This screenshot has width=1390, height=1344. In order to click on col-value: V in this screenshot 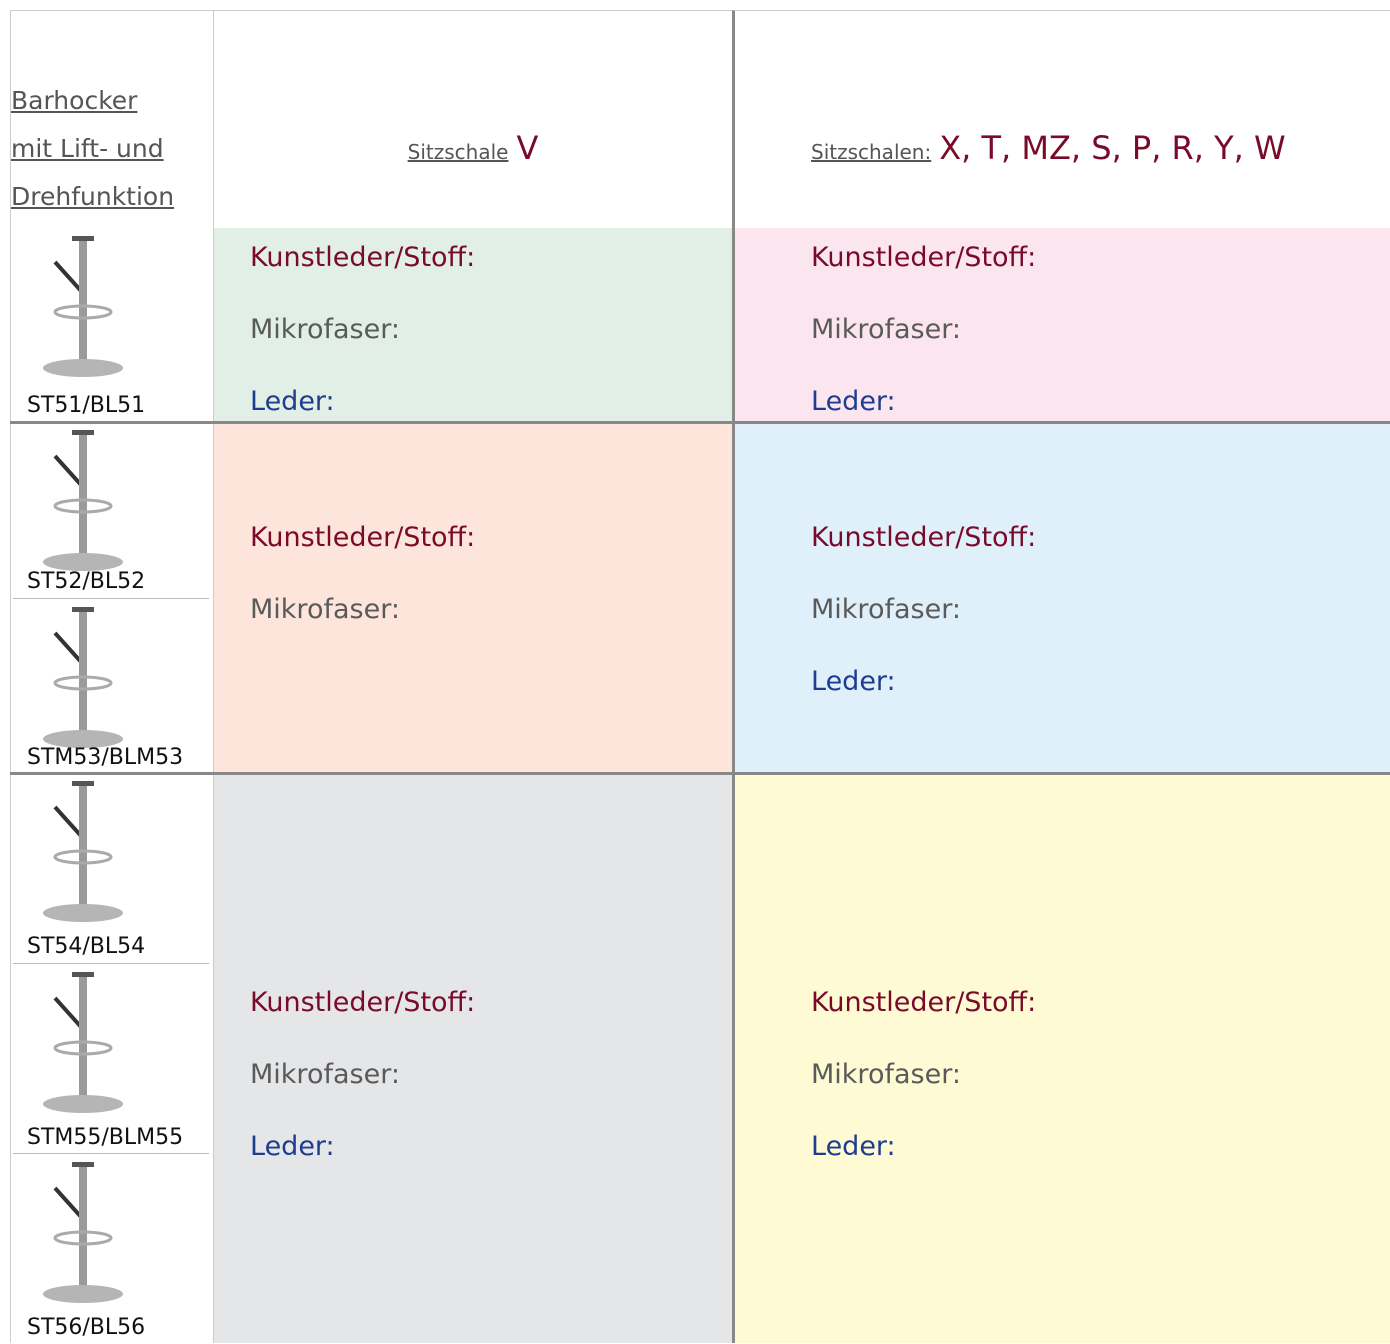, I will do `click(527, 148)`.